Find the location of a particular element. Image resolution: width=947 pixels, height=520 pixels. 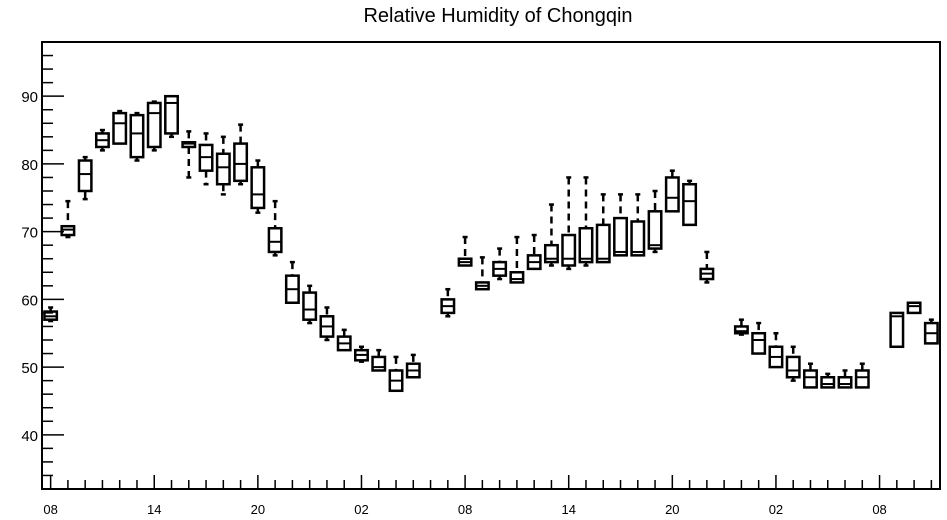

y-tick-label: 80 is located at coordinates (29, 165).